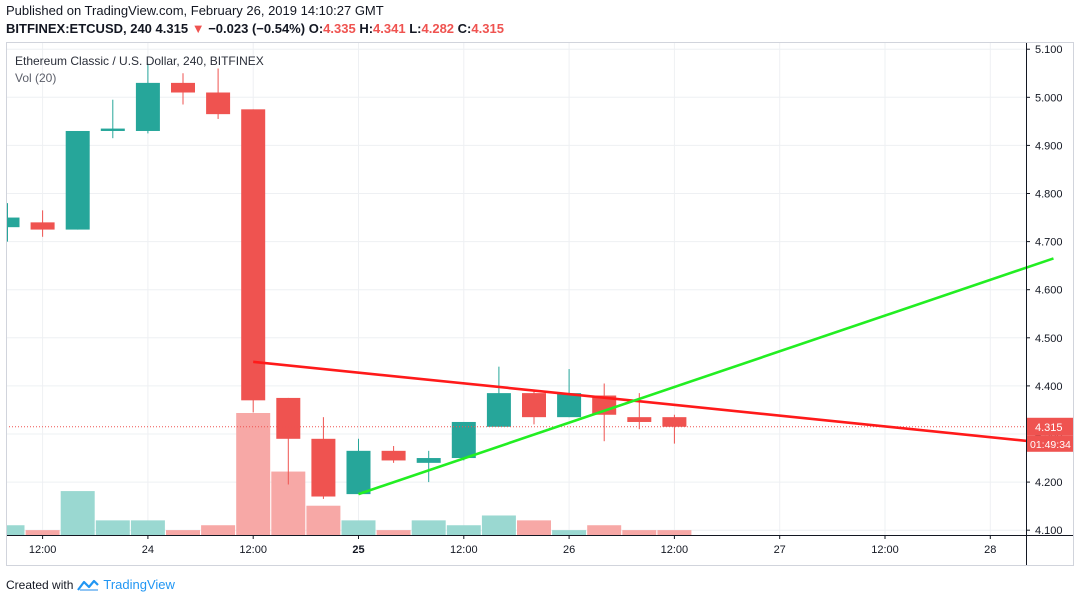 Image resolution: width=1080 pixels, height=602 pixels. I want to click on price-change: −0.023 (−0.54%), so click(257, 28).